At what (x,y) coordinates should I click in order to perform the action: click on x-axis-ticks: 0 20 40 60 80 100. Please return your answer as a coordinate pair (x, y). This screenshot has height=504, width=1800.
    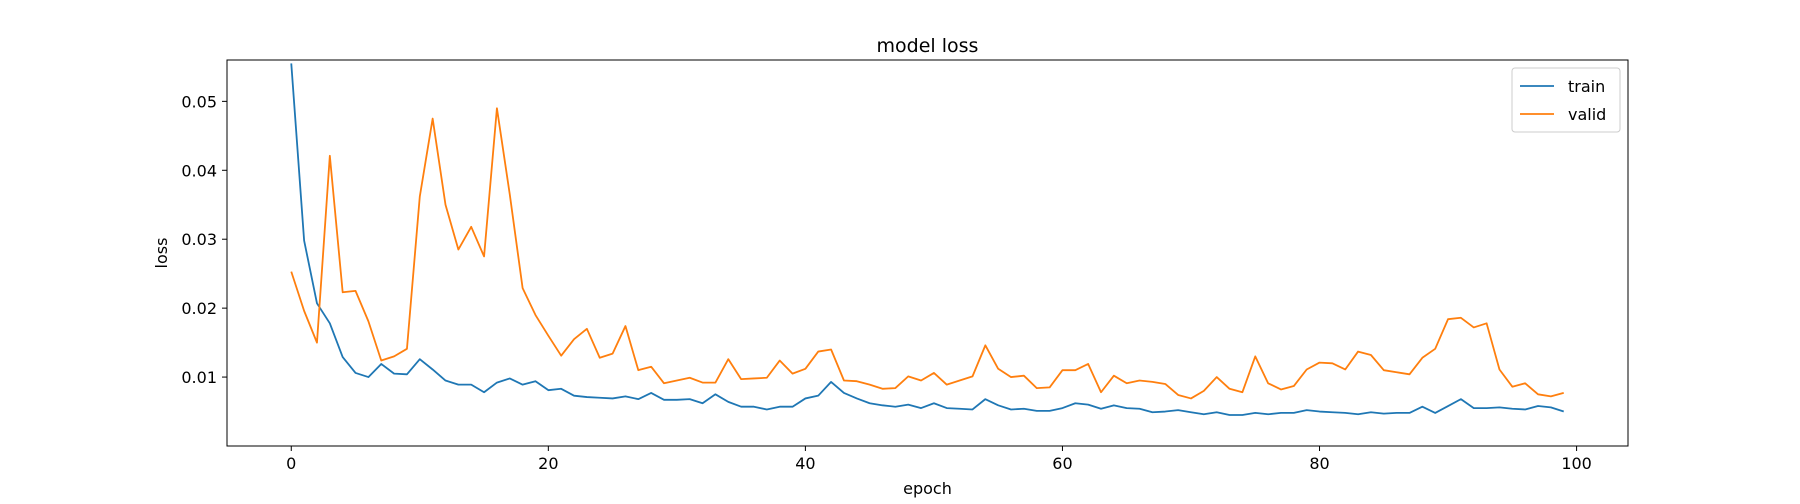
    Looking at the image, I should click on (939, 459).